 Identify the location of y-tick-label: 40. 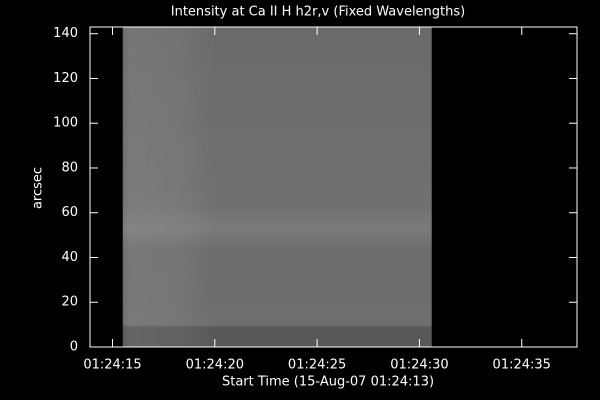
(69, 257).